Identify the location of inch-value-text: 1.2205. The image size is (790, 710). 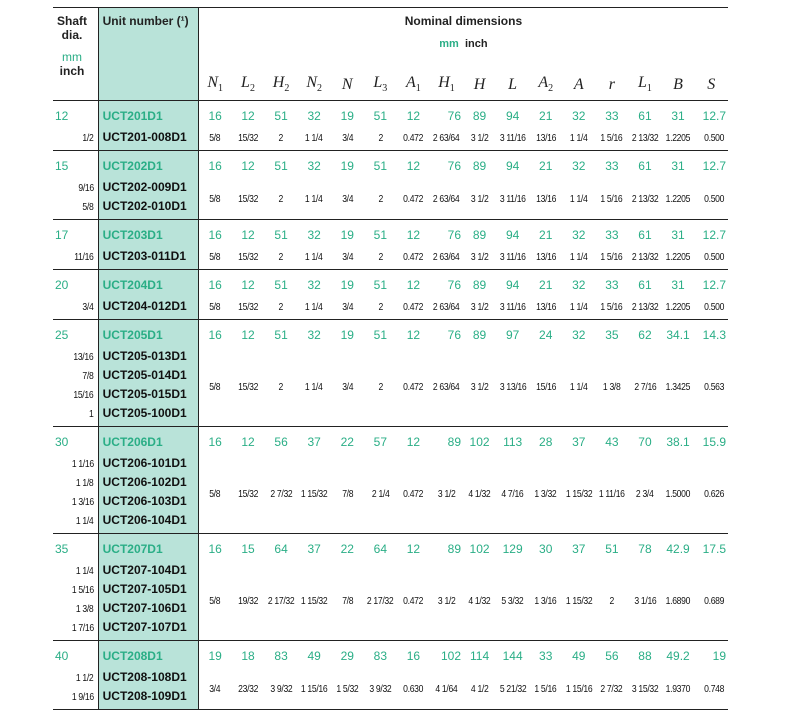
(678, 199).